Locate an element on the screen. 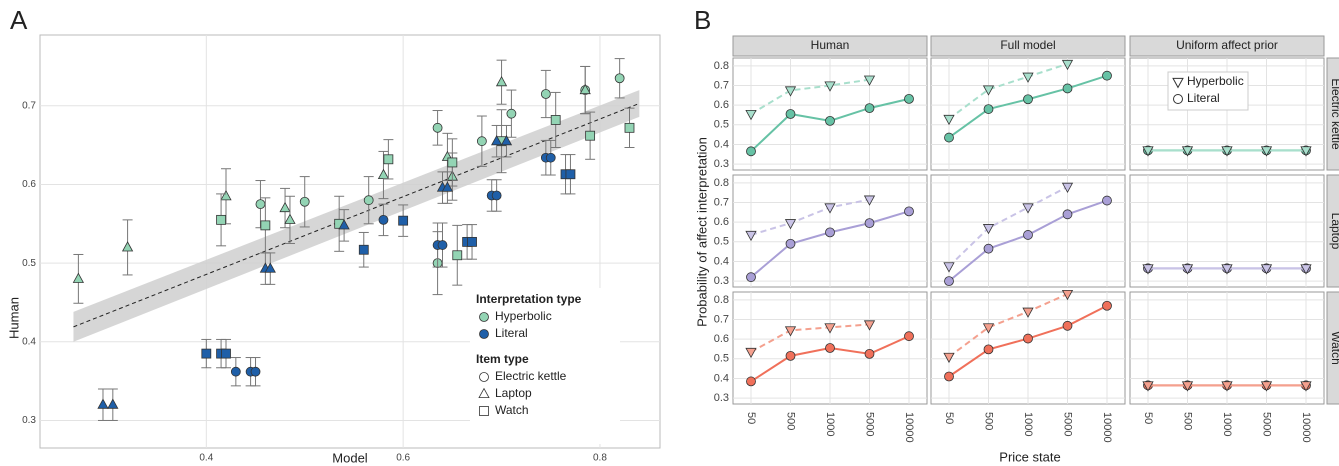  x-tick-label: 0.8 is located at coordinates (600, 458).